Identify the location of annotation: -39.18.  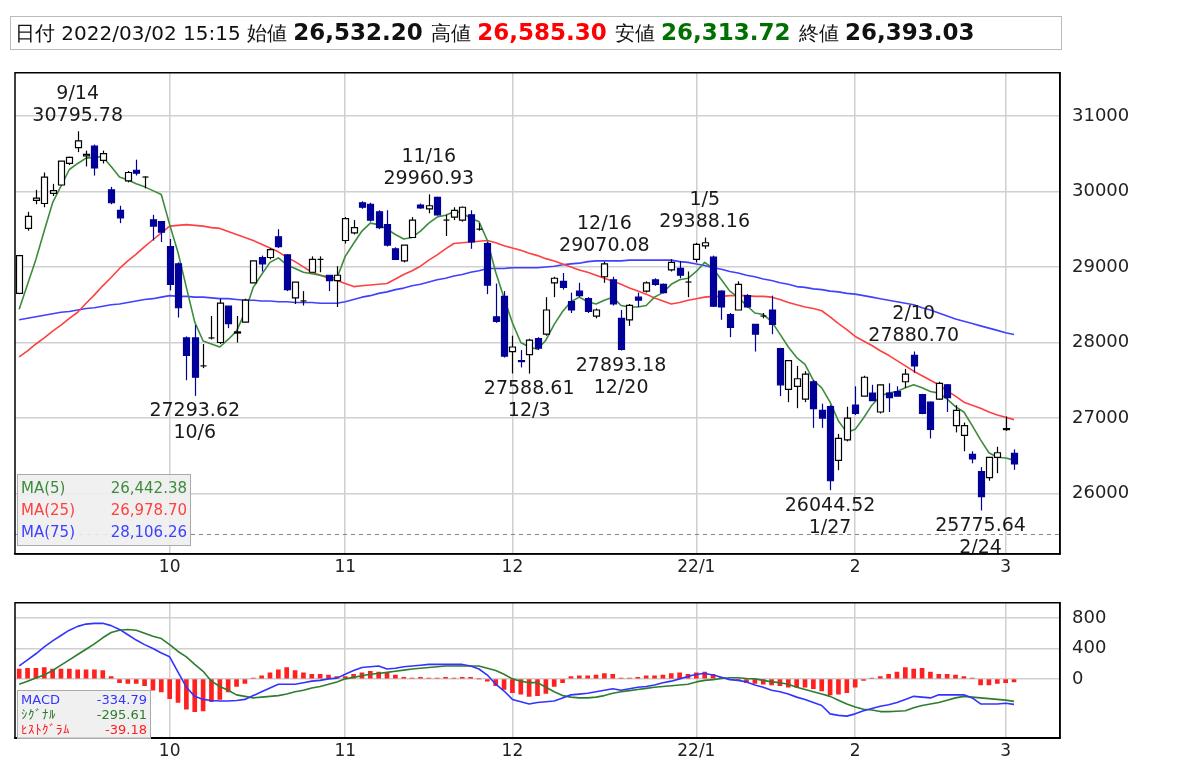
(126, 729).